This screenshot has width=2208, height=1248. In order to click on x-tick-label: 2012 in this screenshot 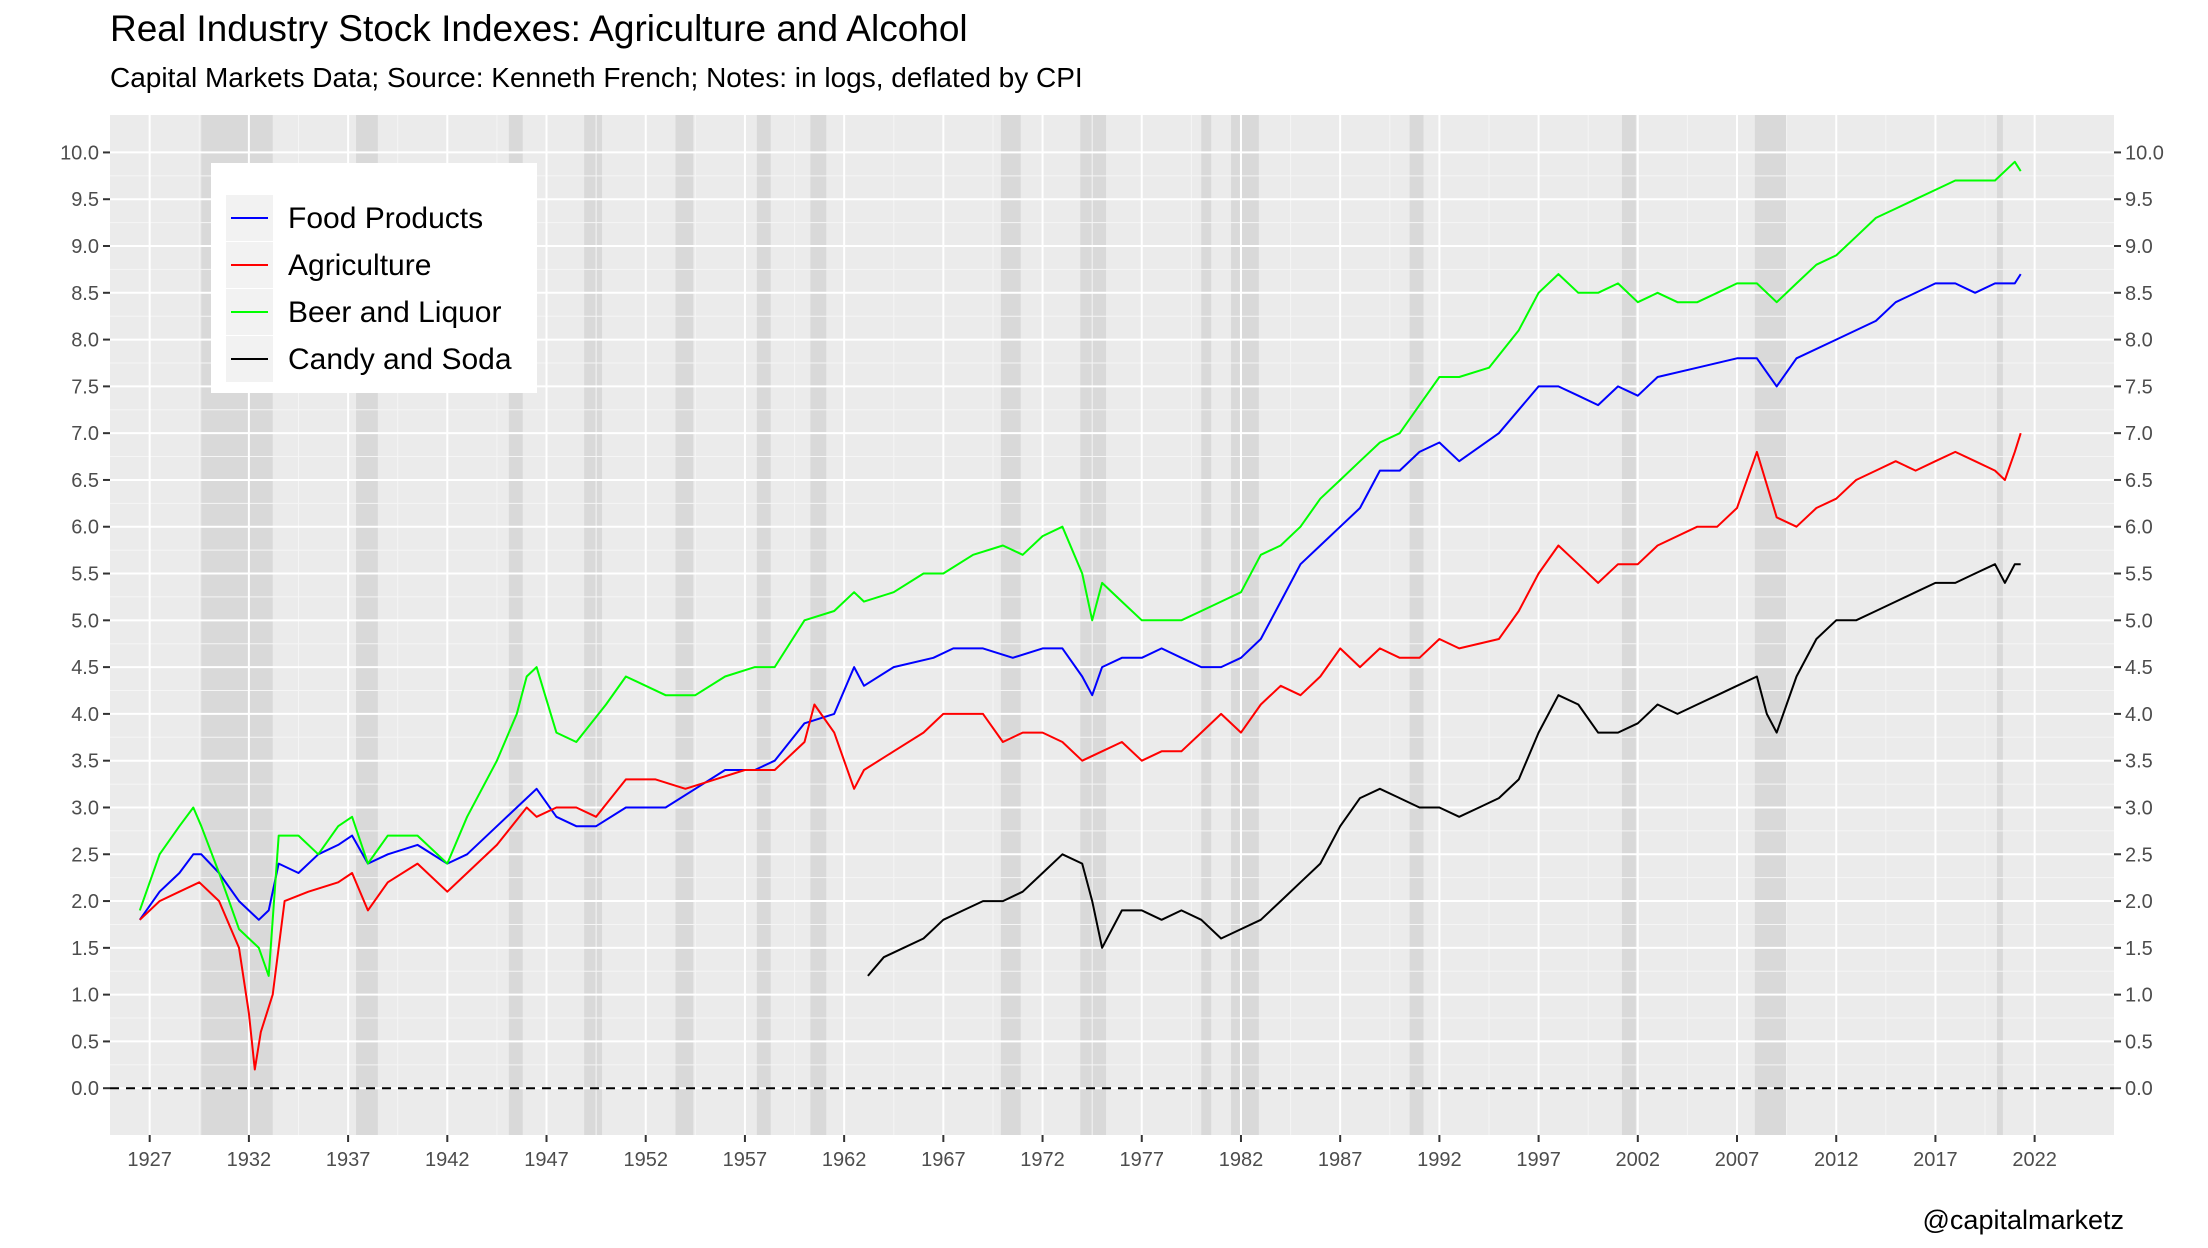, I will do `click(1836, 1160)`.